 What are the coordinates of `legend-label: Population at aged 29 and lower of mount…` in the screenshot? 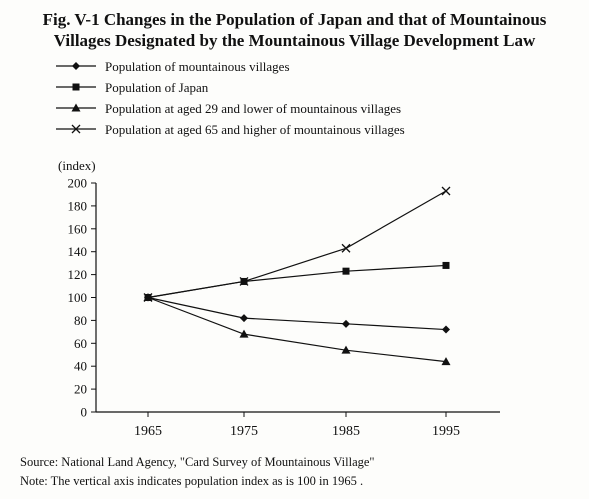 It's located at (253, 108).